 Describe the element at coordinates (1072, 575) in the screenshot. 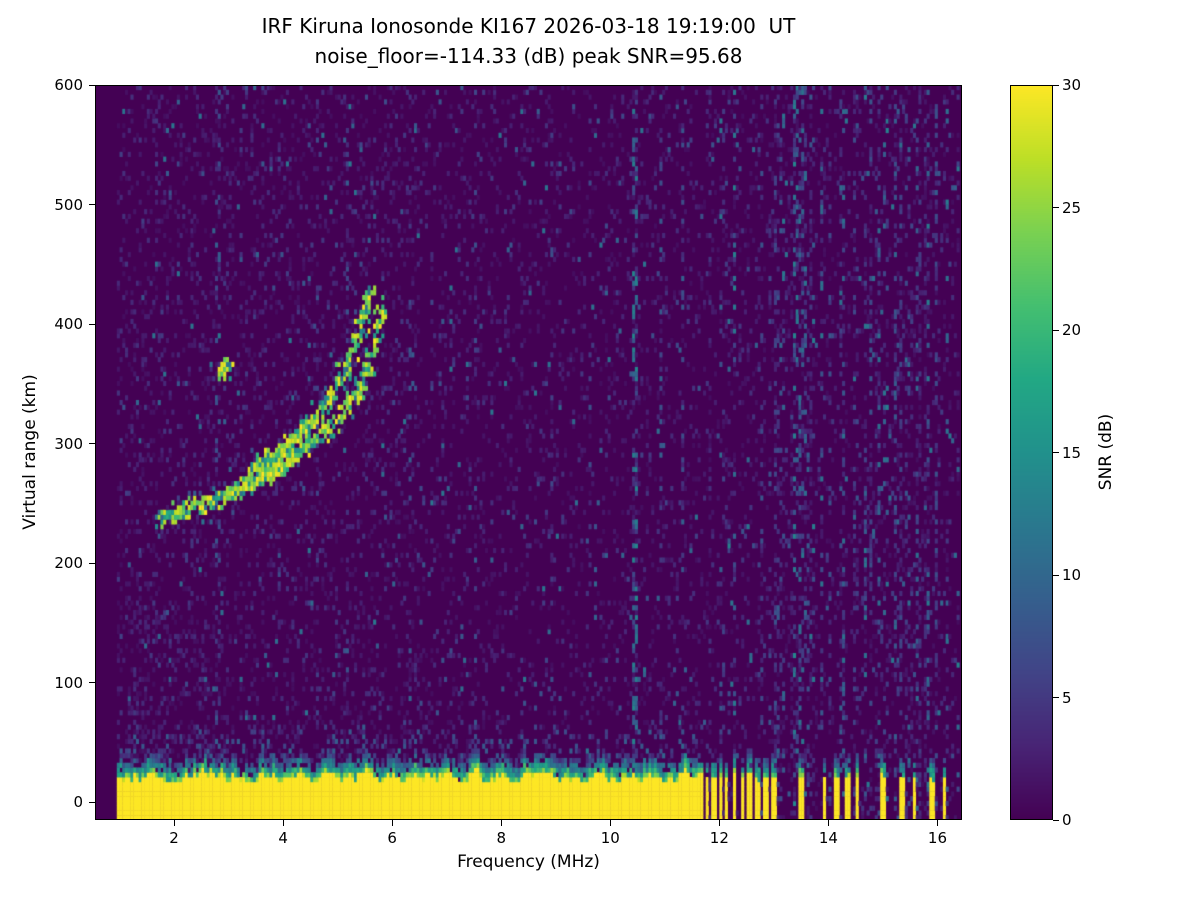

I see `colorbar-tick-label: 10` at that location.